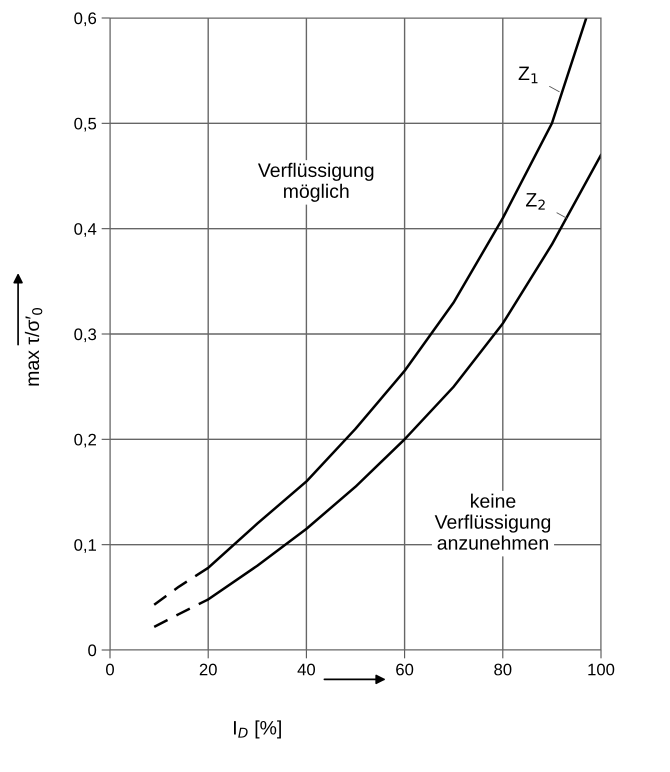  I want to click on y-tick-label: 0,4, so click(85, 230).